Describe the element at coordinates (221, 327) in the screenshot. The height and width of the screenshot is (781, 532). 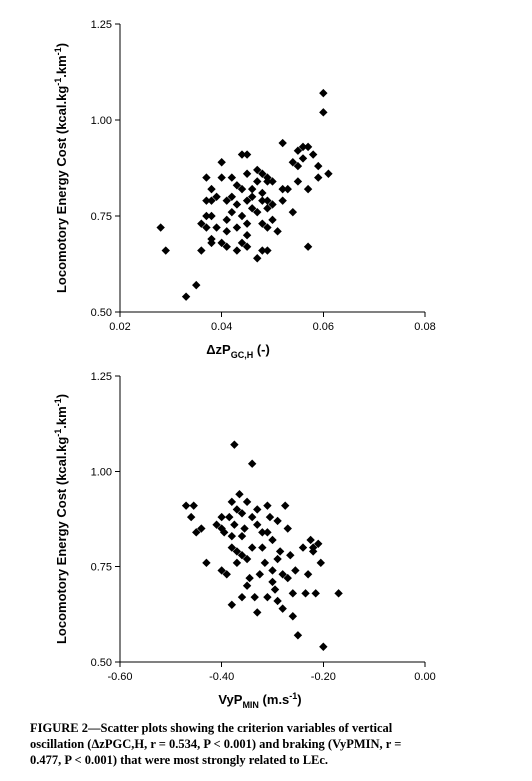
I see `x-tick-label: 0.04` at that location.